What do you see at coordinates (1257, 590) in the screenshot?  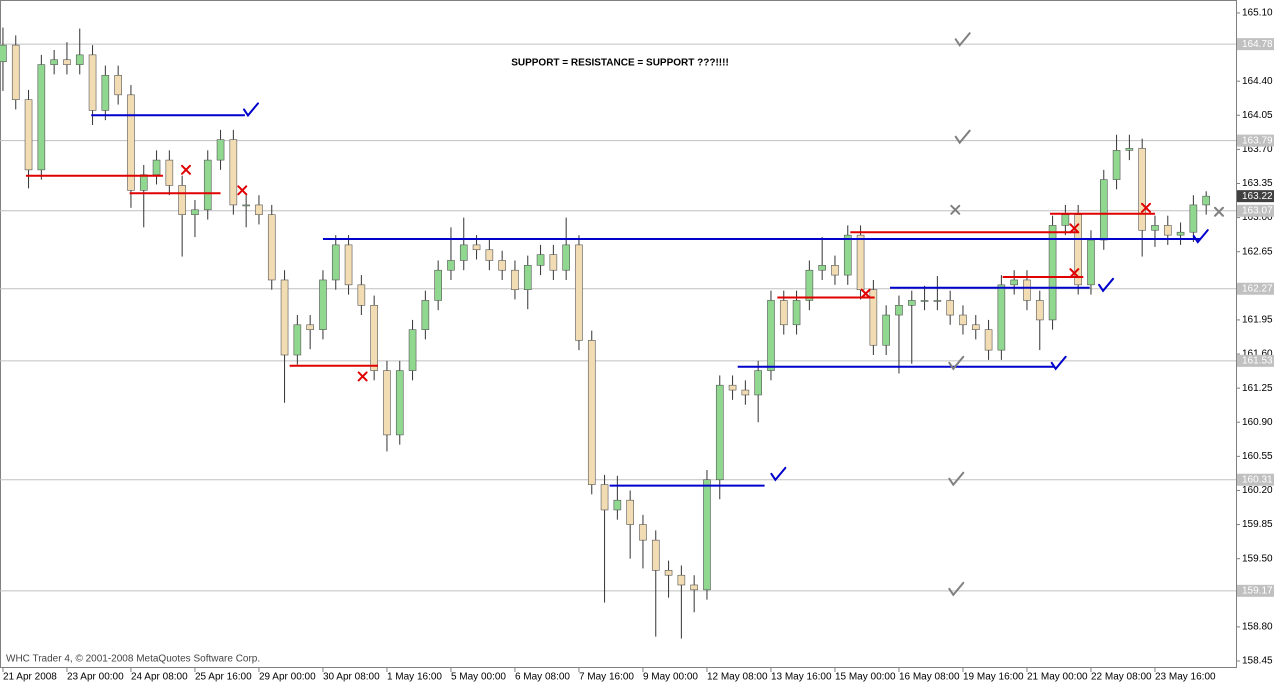 I see `price-label: 159.17` at bounding box center [1257, 590].